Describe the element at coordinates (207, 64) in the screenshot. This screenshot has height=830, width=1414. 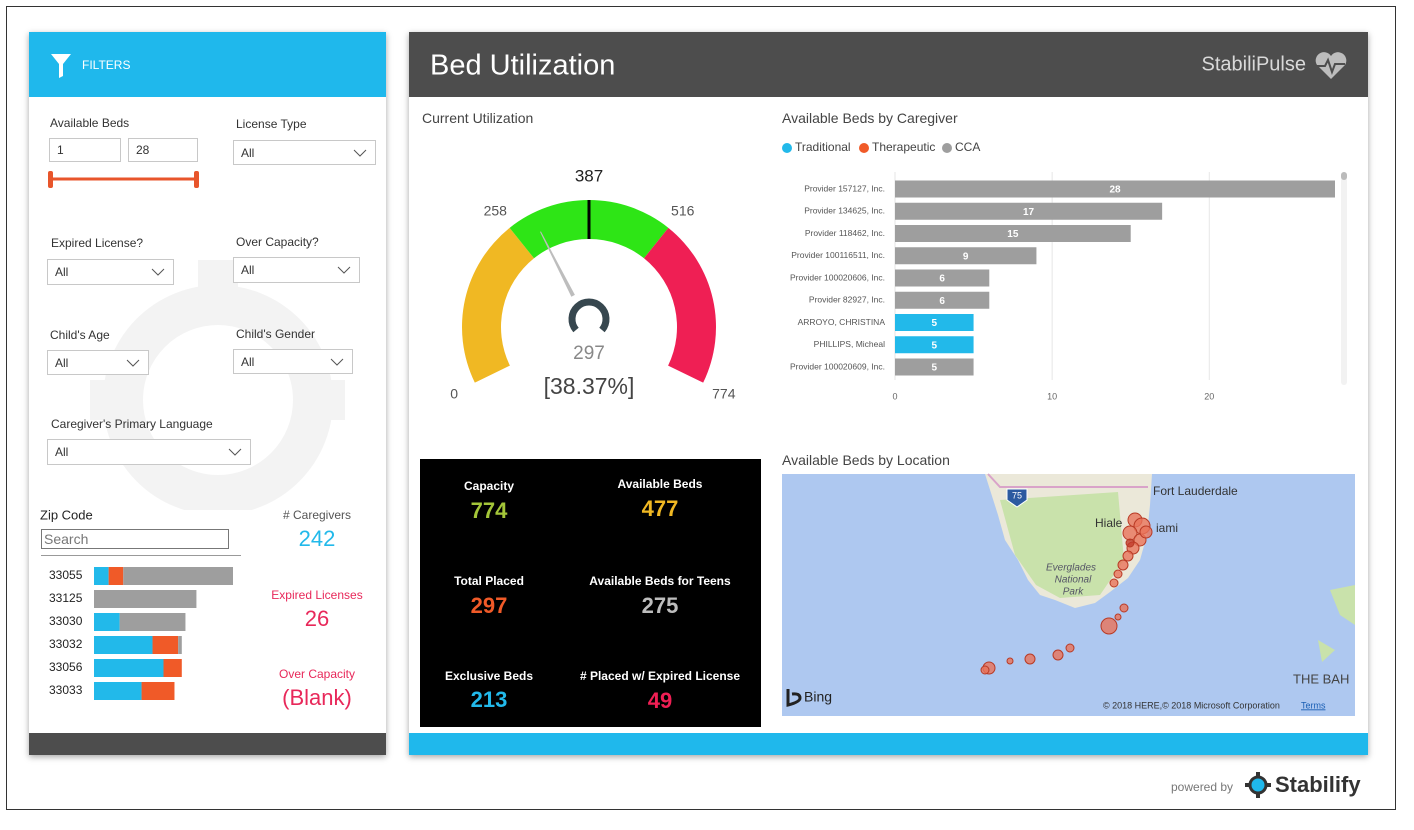
I see `filter-header` at that location.